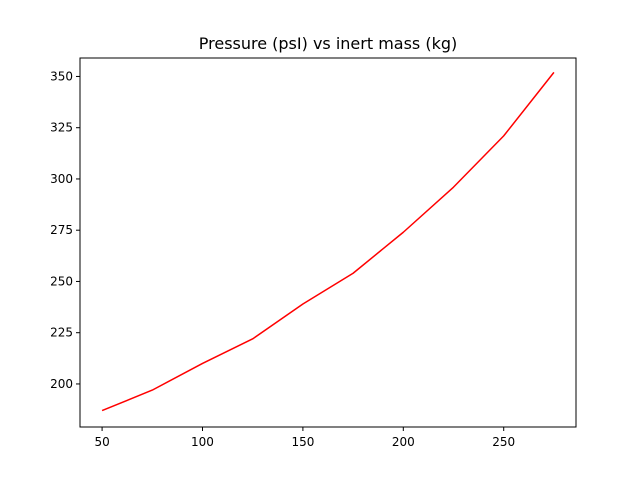 Image resolution: width=640 pixels, height=484 pixels. Describe the element at coordinates (328, 43) in the screenshot. I see `chart-title: Pressure (psI) vs inert mass (kg)` at that location.